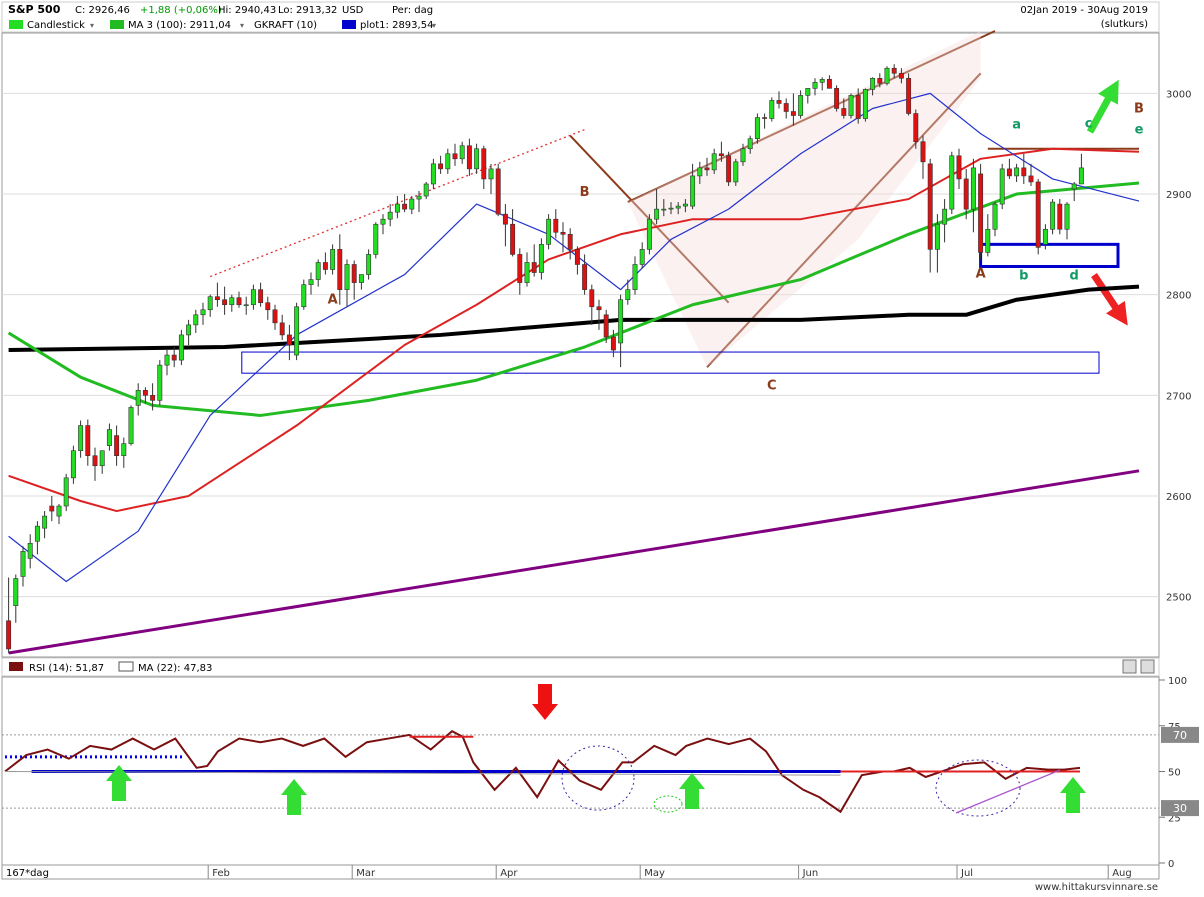  I want to click on rising-trendline-upper, so click(811, 116).